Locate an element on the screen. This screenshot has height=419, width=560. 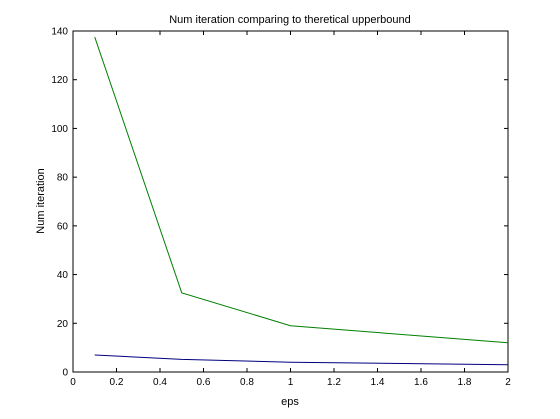
x-tick-label: 0.6 is located at coordinates (204, 382).